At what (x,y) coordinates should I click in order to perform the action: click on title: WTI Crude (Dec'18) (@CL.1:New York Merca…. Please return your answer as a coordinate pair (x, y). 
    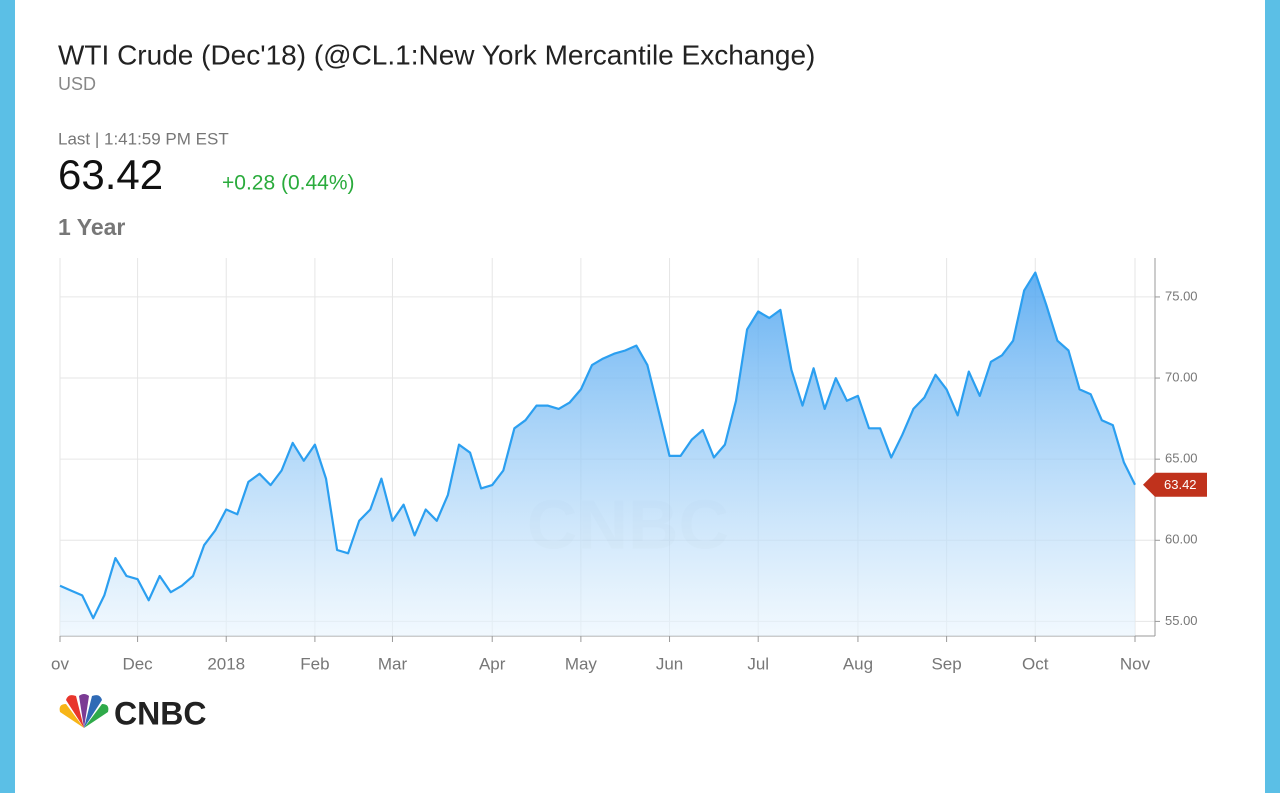
    Looking at the image, I should click on (436, 54).